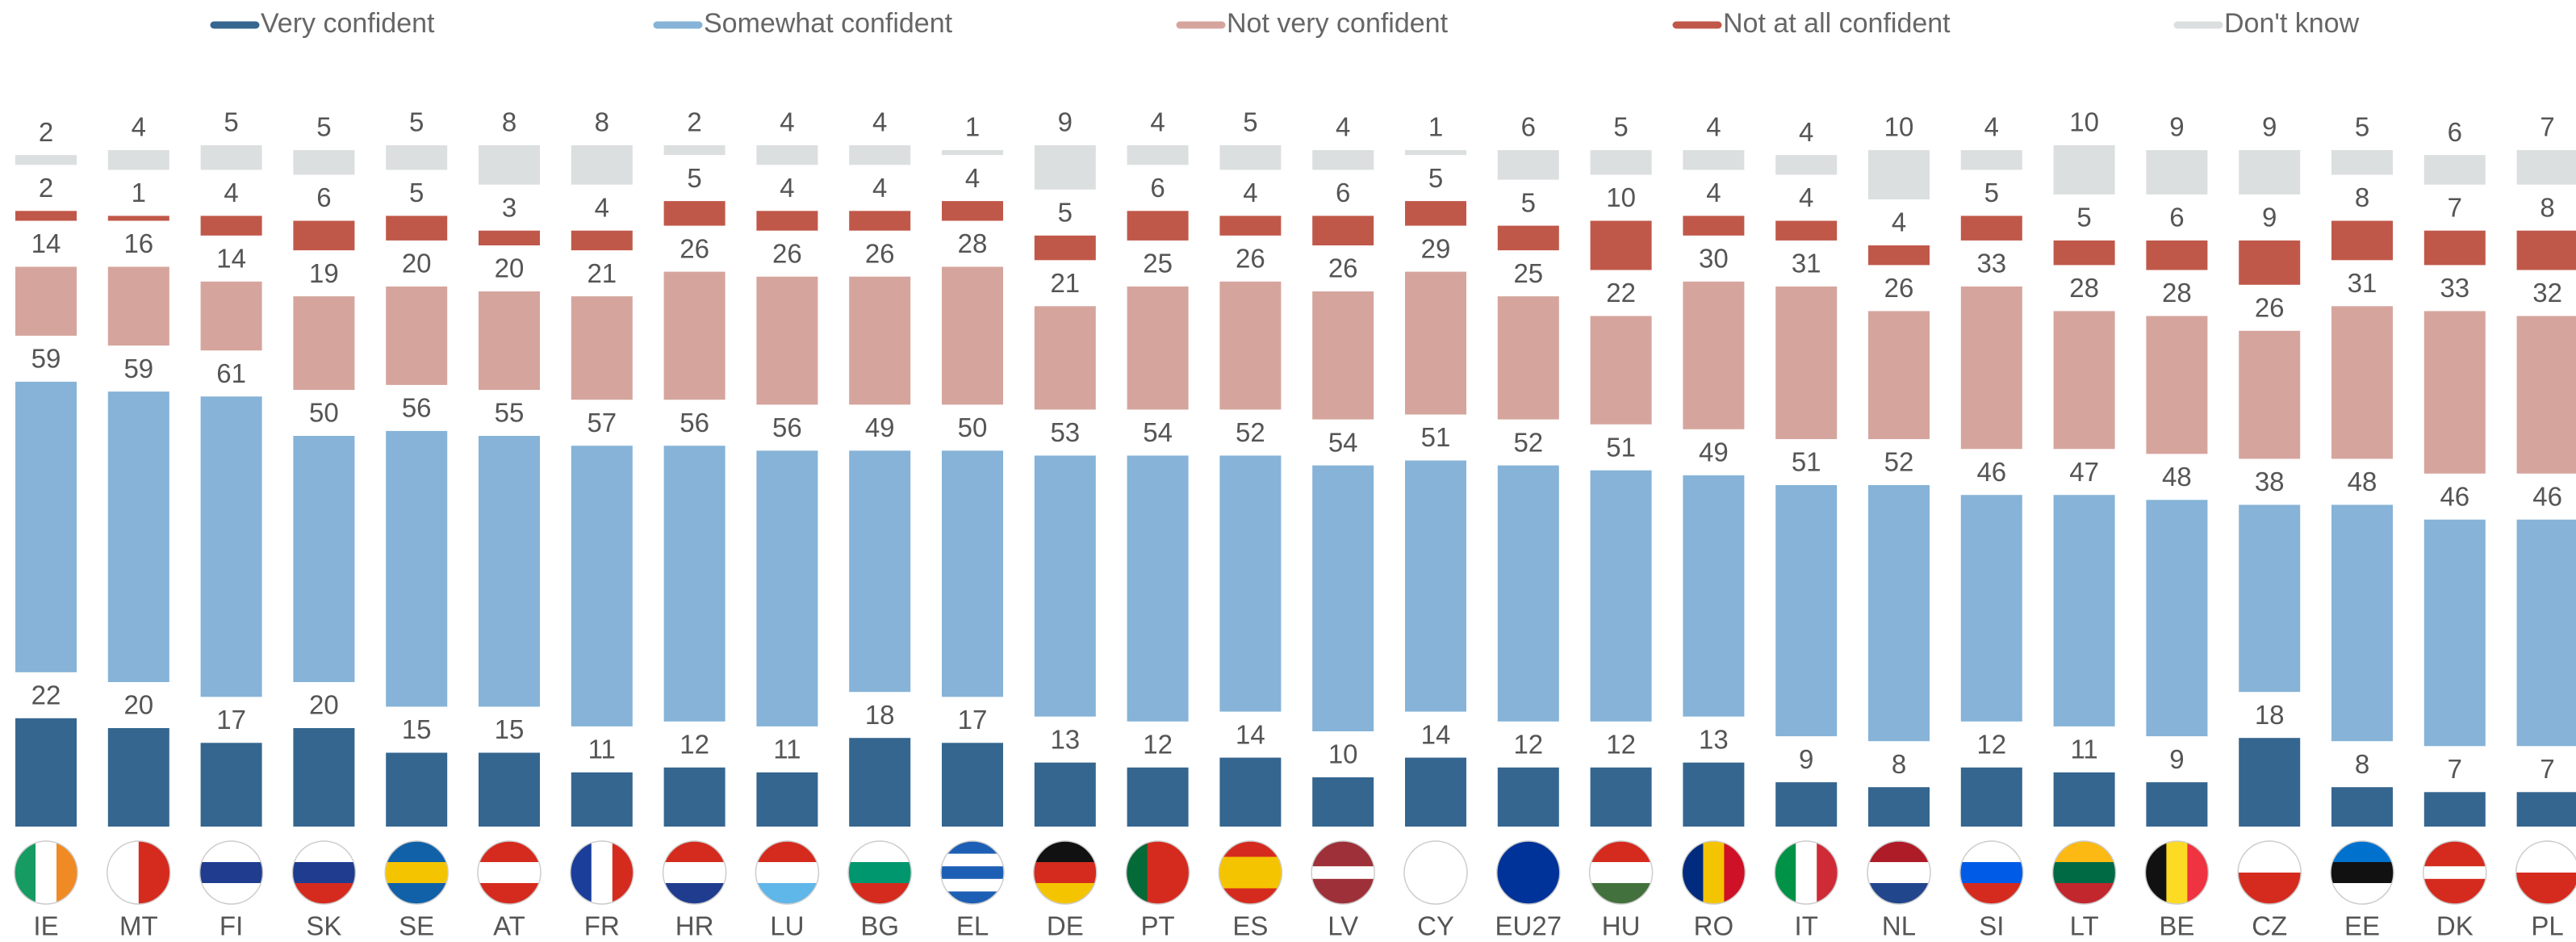  Describe the element at coordinates (46, 243) in the screenshot. I see `value-label: 14` at that location.